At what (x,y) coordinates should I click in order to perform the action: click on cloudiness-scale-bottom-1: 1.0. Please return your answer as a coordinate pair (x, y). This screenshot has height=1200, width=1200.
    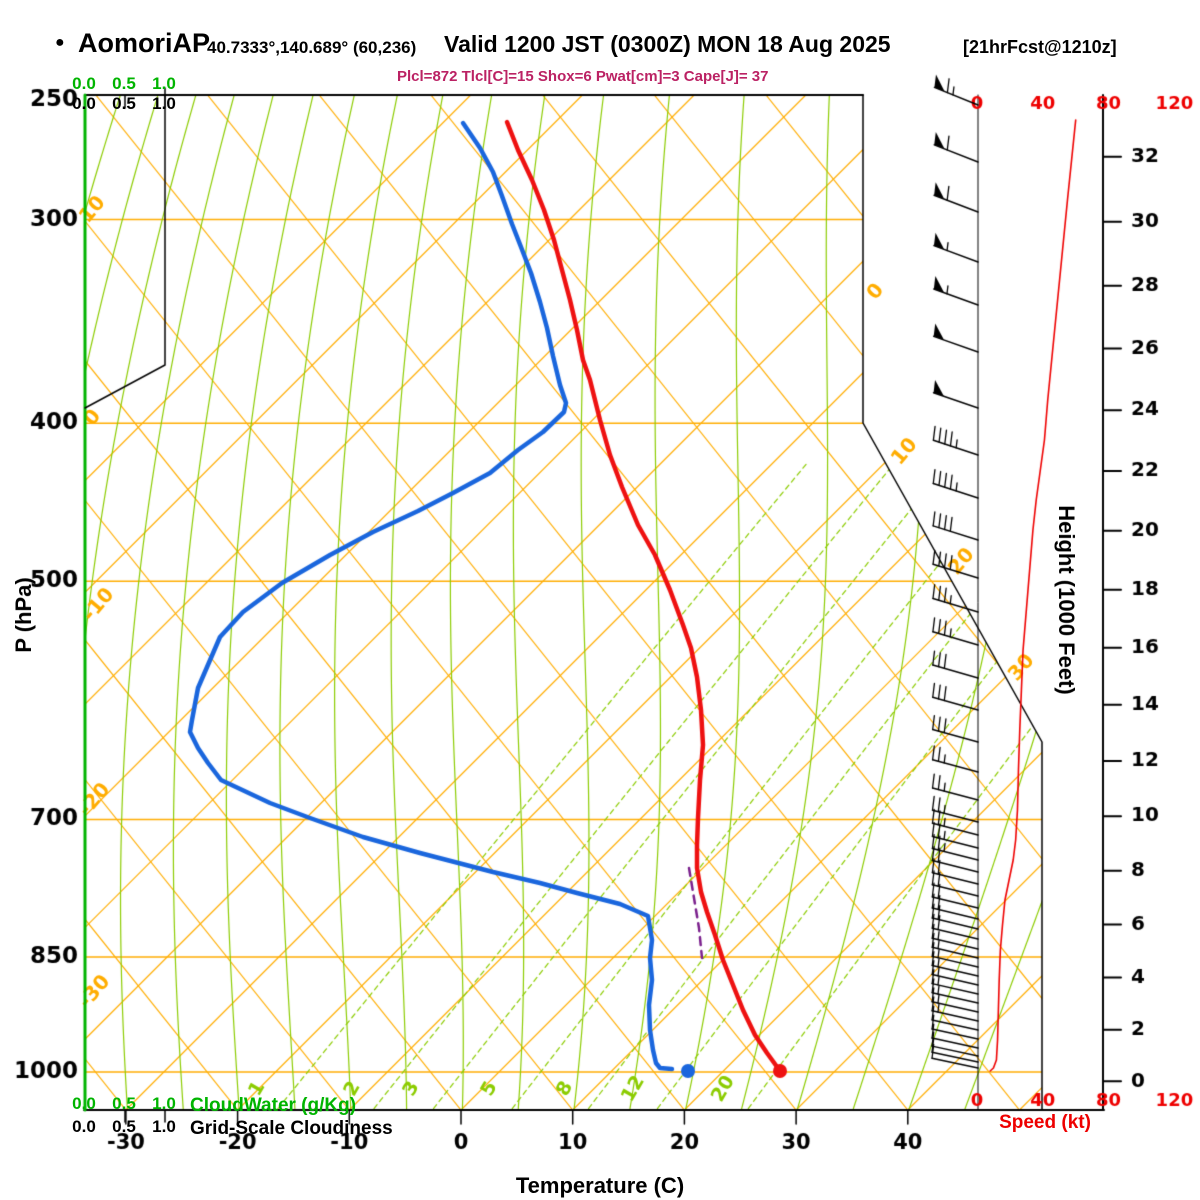
    Looking at the image, I should click on (164, 1126).